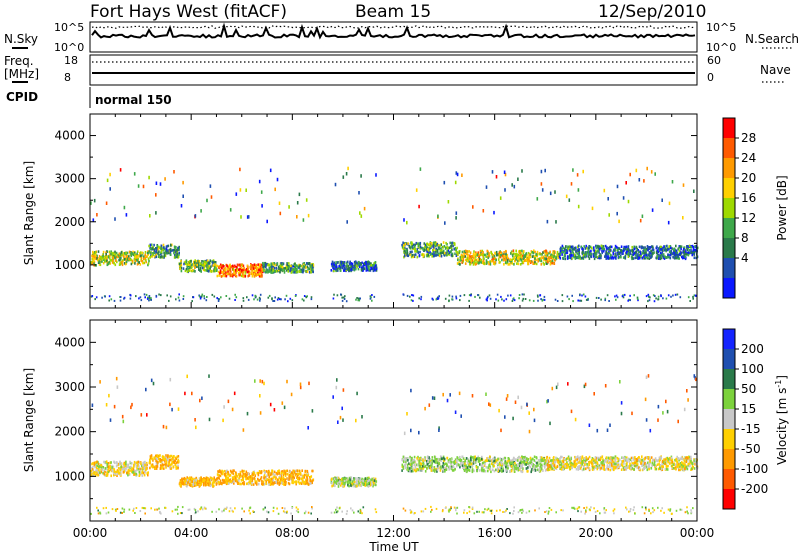 The height and width of the screenshot is (558, 800). I want to click on freq-panel-frame, so click(393, 70).